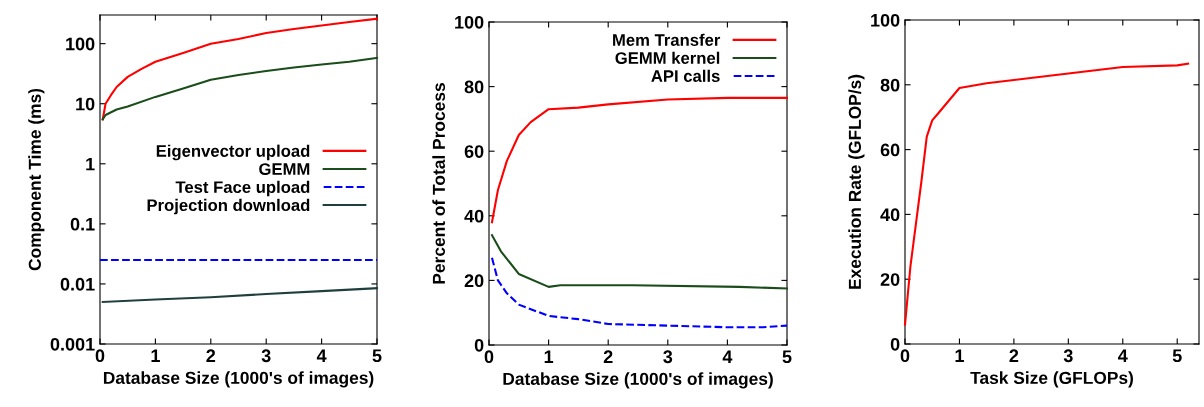 The height and width of the screenshot is (407, 1204). What do you see at coordinates (667, 57) in the screenshot?
I see `legend-label: GEMM kernel` at bounding box center [667, 57].